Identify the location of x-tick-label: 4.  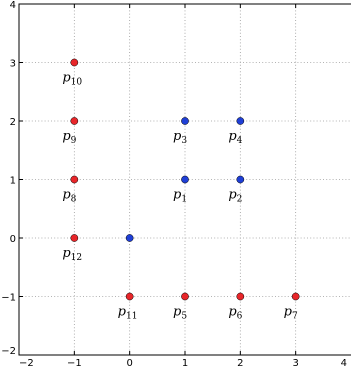
(344, 363).